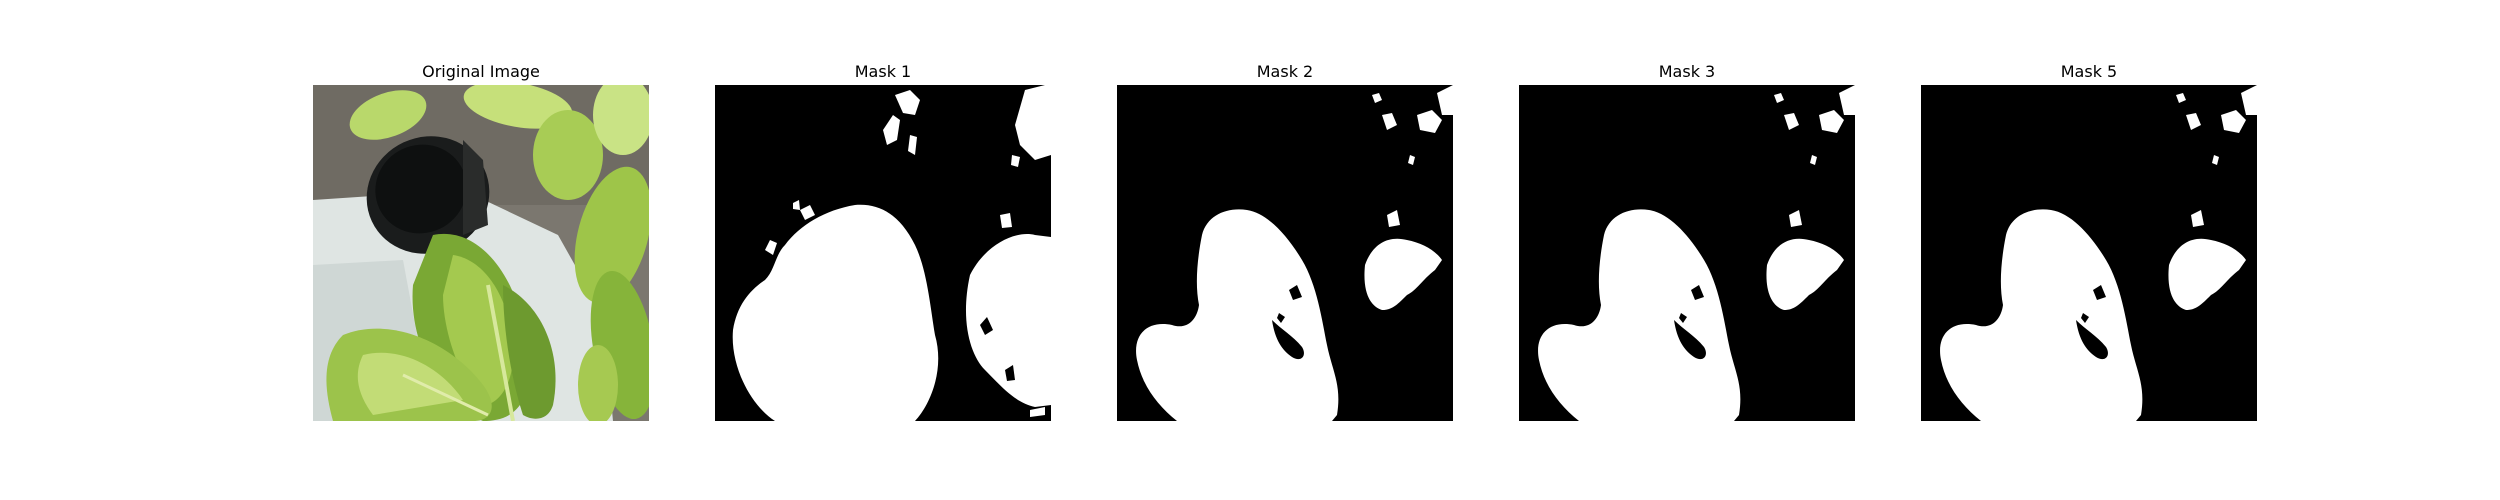  I want to click on panel-mask-5: Mask 5, so click(2089, 240).